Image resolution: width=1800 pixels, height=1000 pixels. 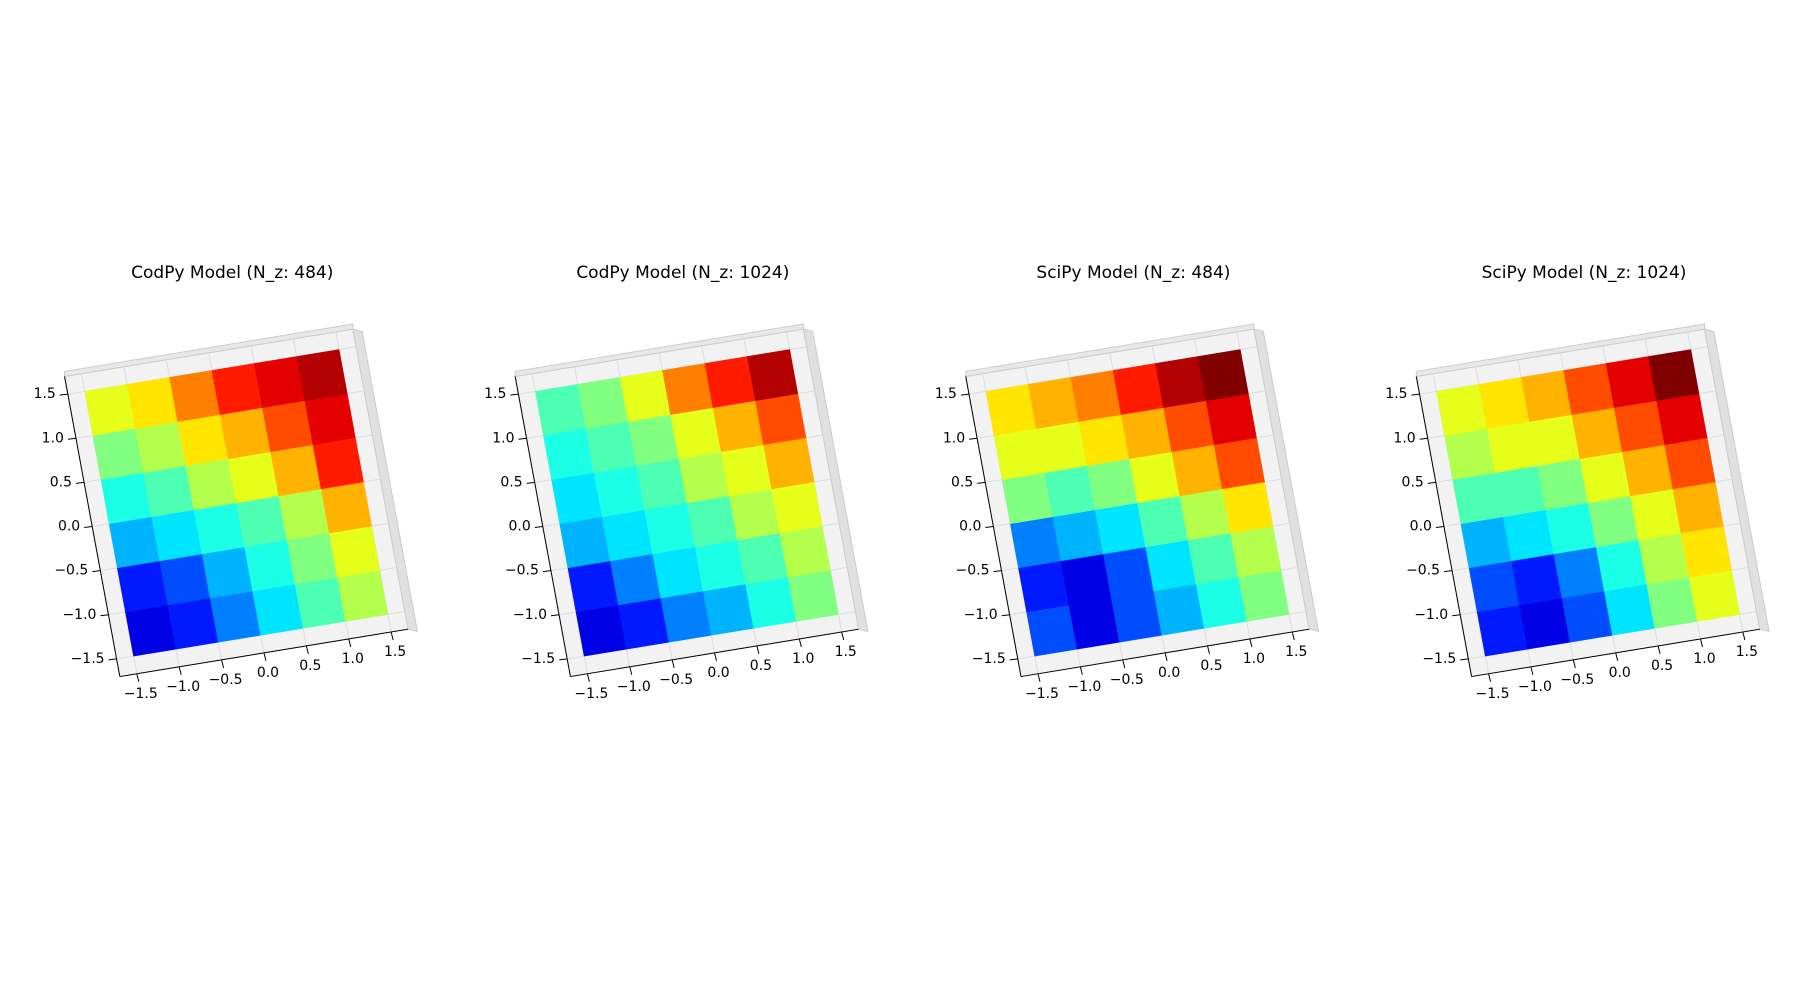 What do you see at coordinates (353, 659) in the screenshot?
I see `x-tick-label: 1.0` at bounding box center [353, 659].